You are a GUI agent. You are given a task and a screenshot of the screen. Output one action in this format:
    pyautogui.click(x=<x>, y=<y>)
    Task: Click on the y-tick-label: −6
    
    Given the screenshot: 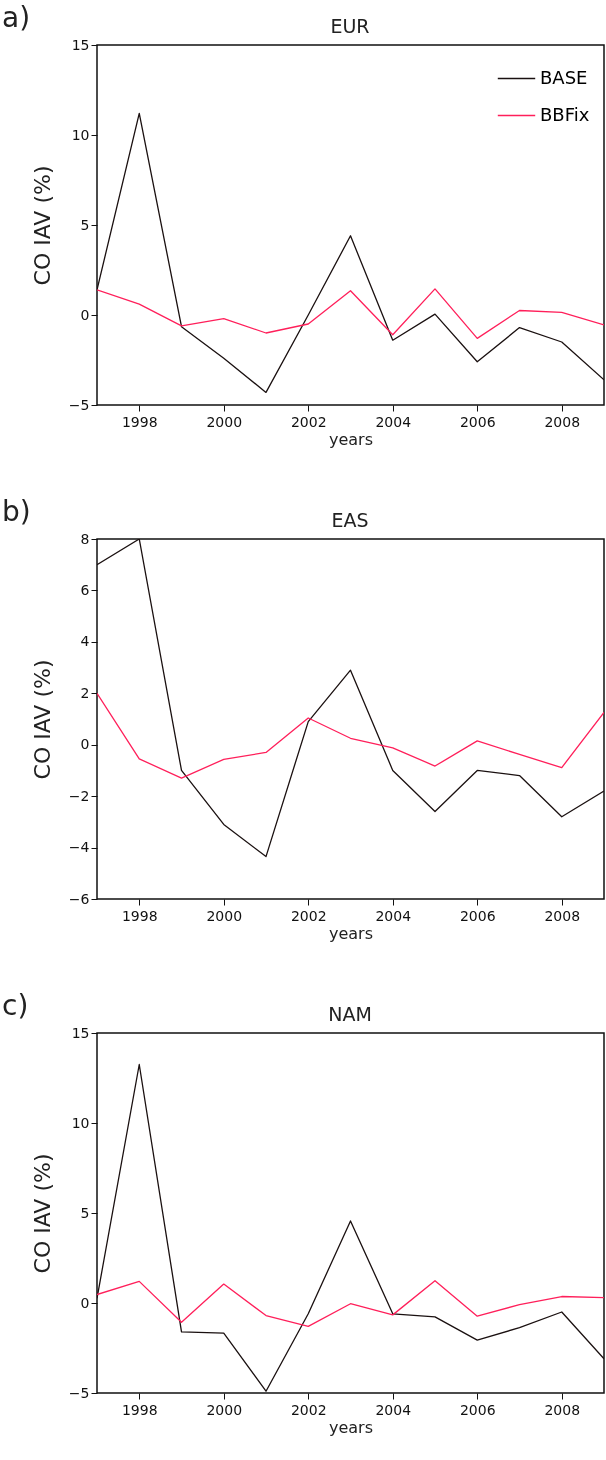 What is the action you would take?
    pyautogui.click(x=79, y=898)
    